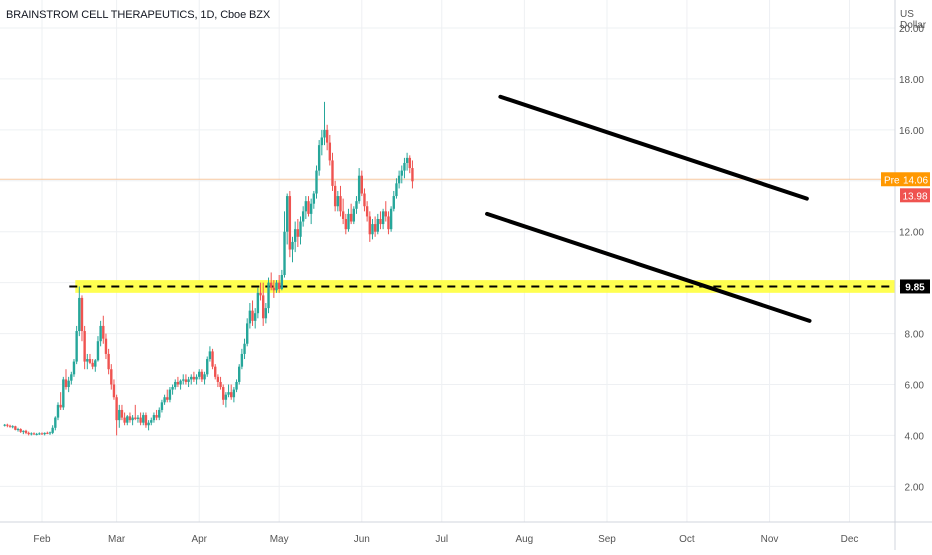 This screenshot has height=555, width=932. Describe the element at coordinates (607, 539) in the screenshot. I see `x-tick-label: Sep` at that location.